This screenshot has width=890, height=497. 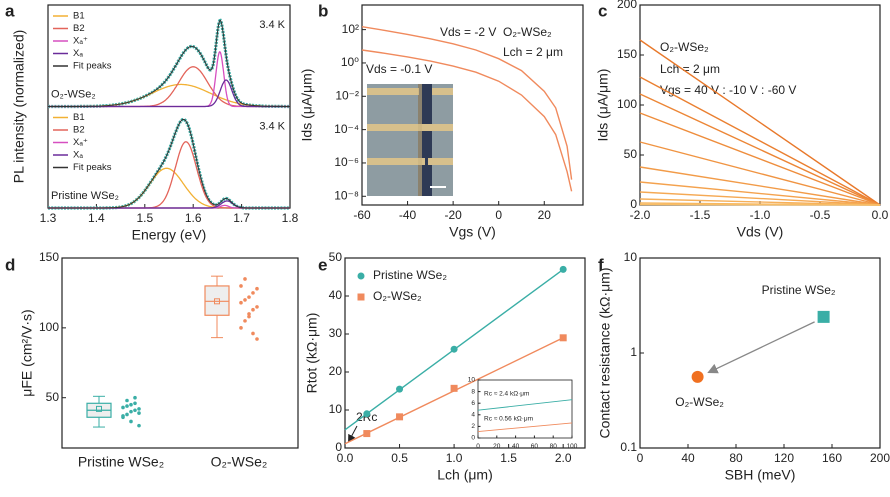 I want to click on x-tick-label: 1.3, so click(x=48, y=218).